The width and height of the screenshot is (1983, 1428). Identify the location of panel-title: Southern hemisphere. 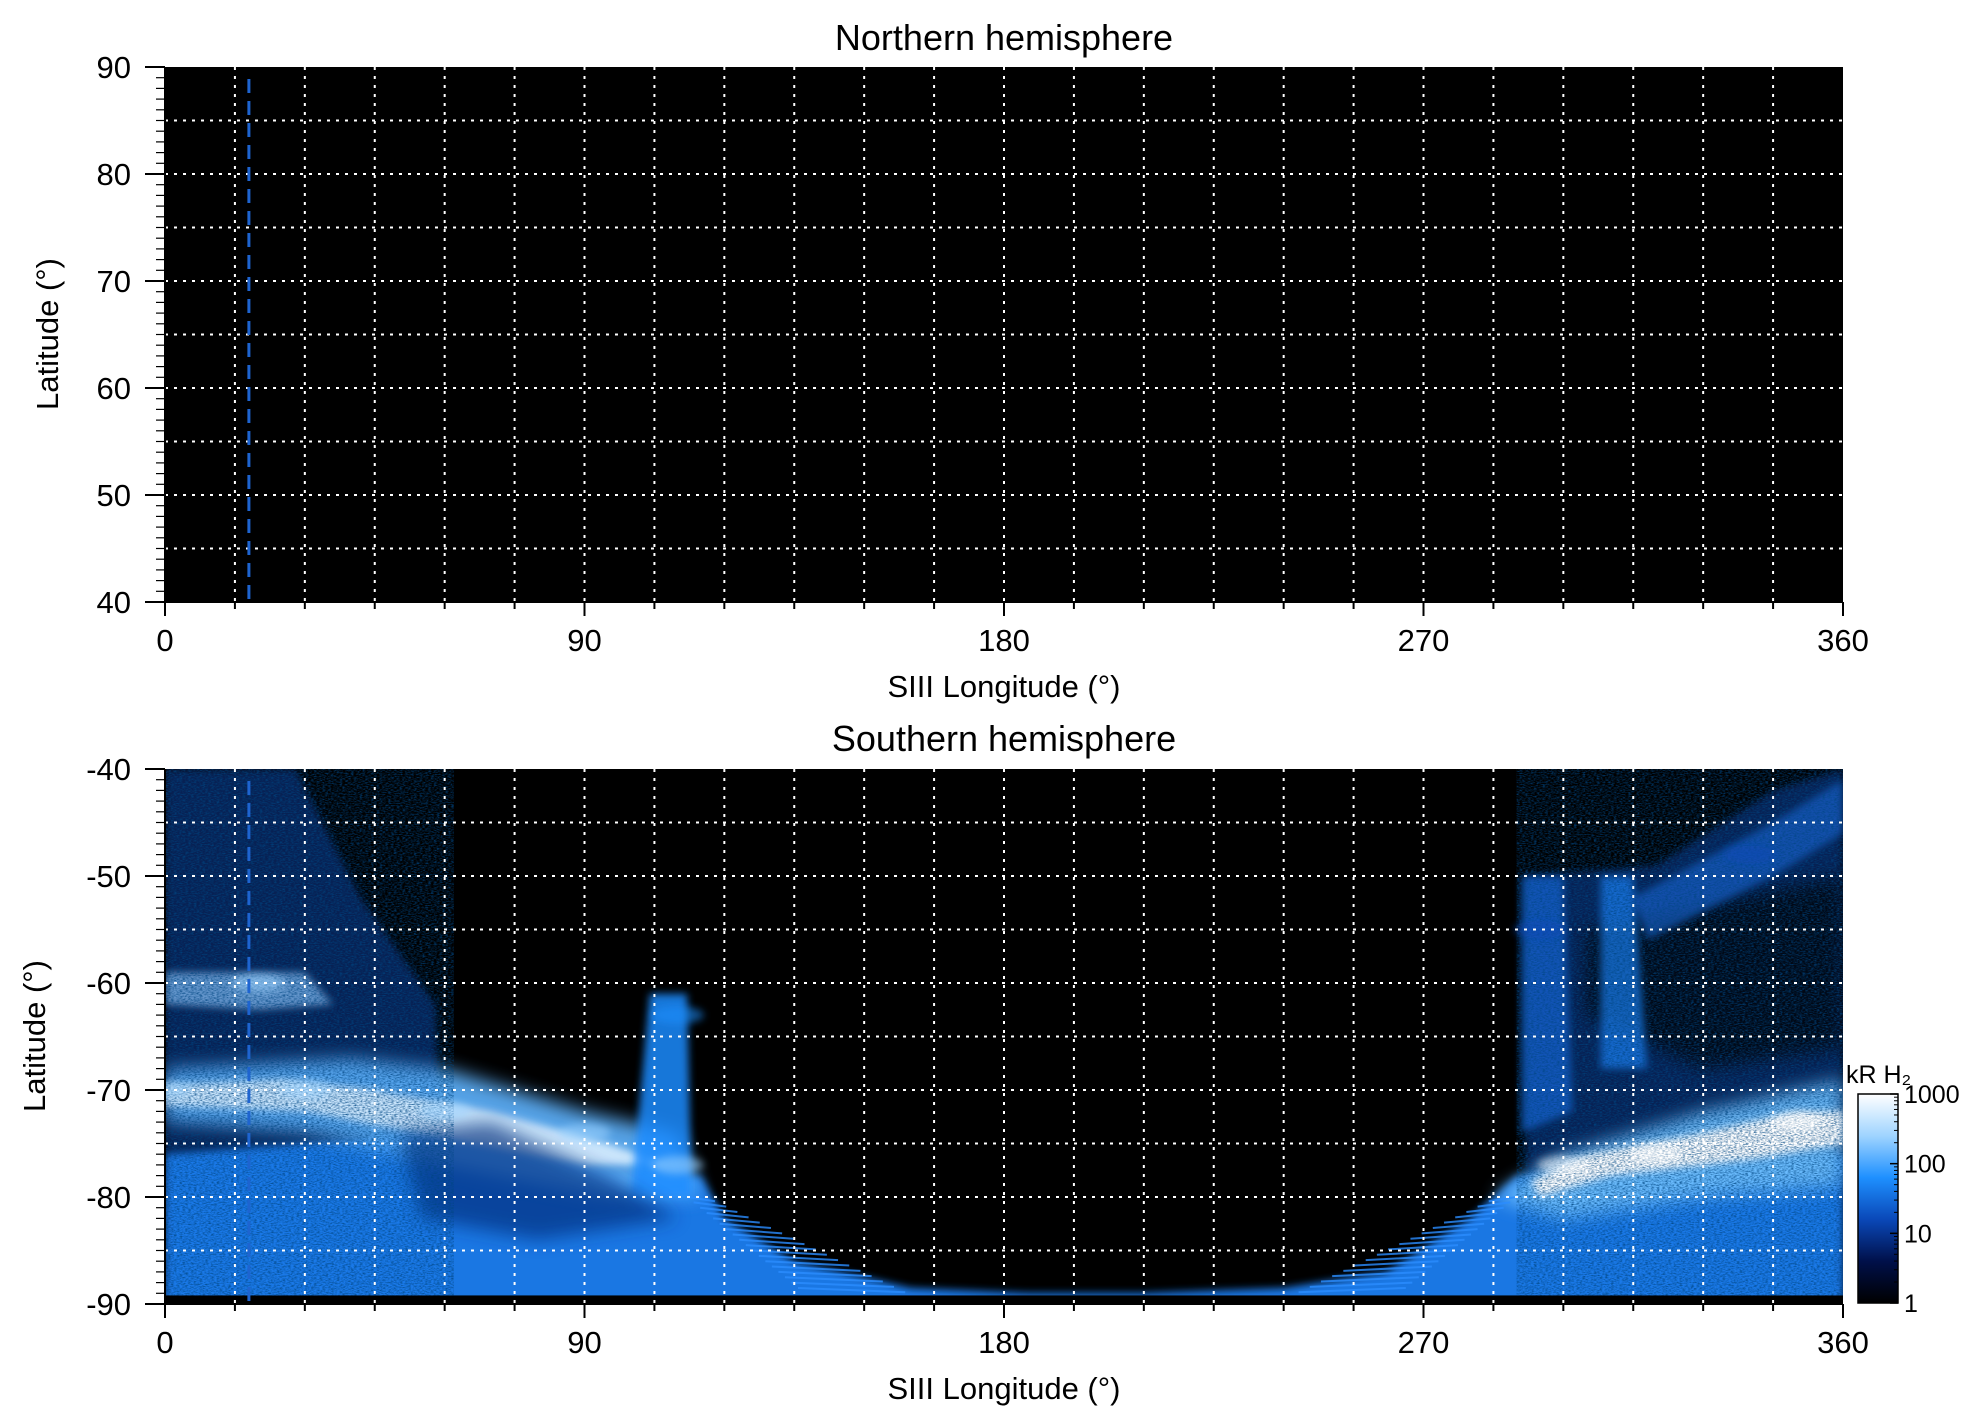
(1004, 738).